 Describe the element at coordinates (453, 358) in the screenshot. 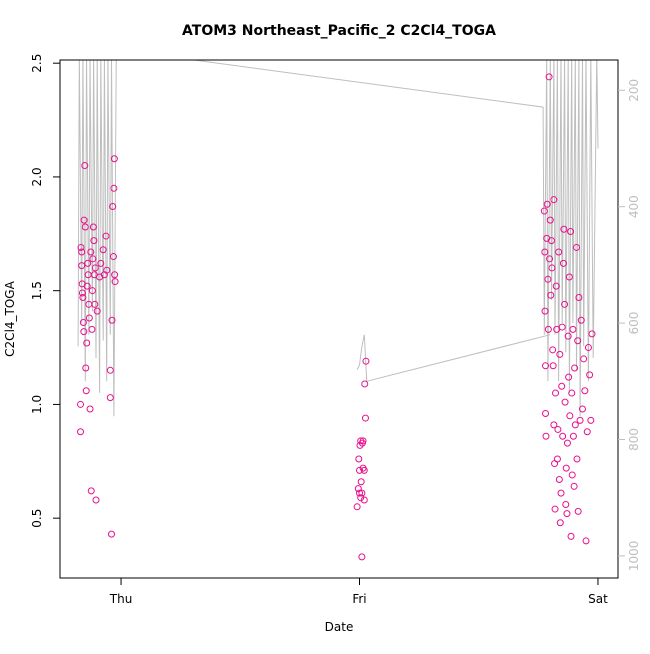

I see `pressure-line` at that location.